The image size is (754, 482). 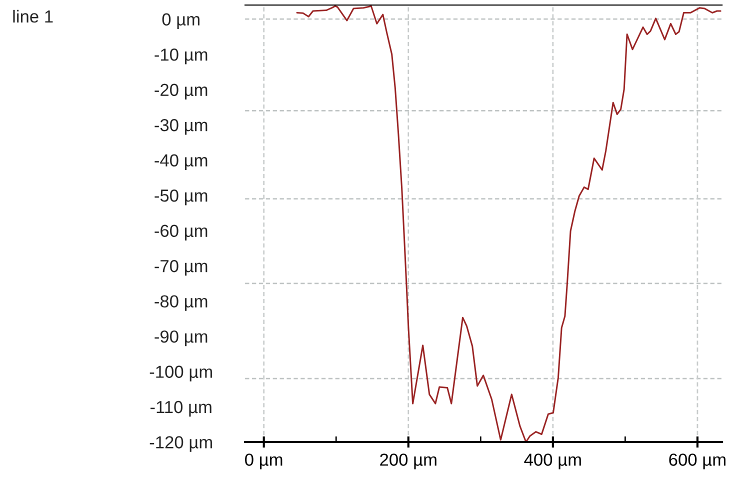 What do you see at coordinates (181, 374) in the screenshot?
I see `y-tick-label: -100 µm` at bounding box center [181, 374].